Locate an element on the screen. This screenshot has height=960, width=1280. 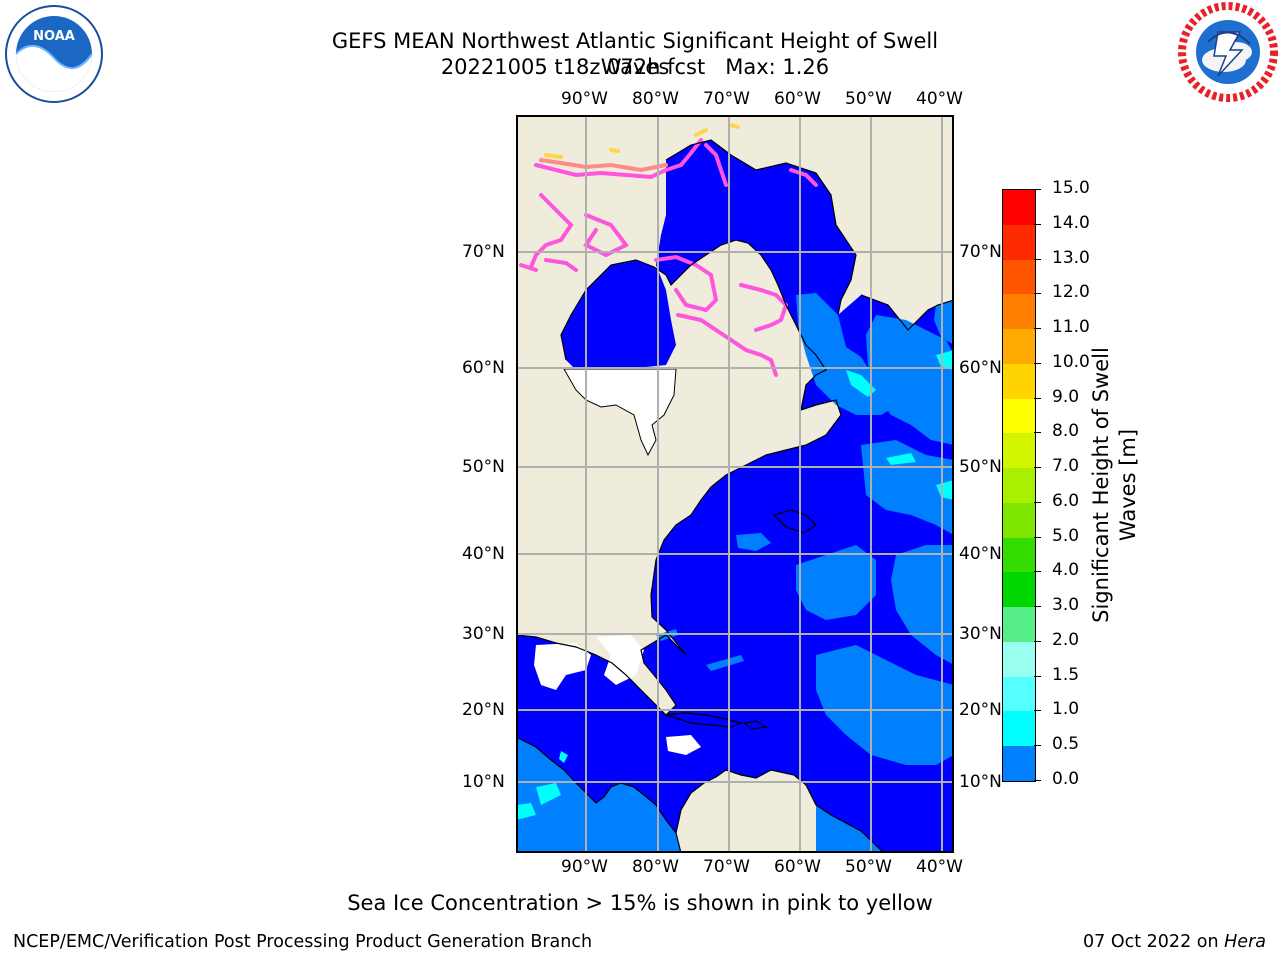
colorbar-tick-label: 14.0 is located at coordinates (1071, 222).